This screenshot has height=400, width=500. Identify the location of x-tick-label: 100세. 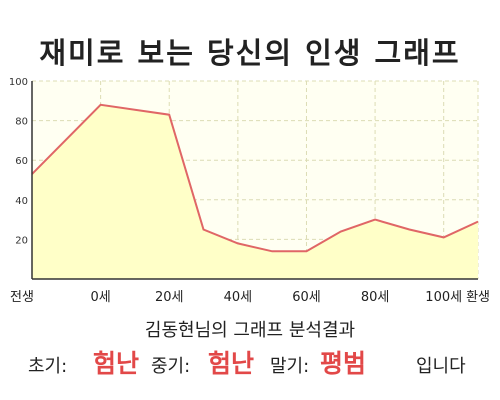
(443, 297).